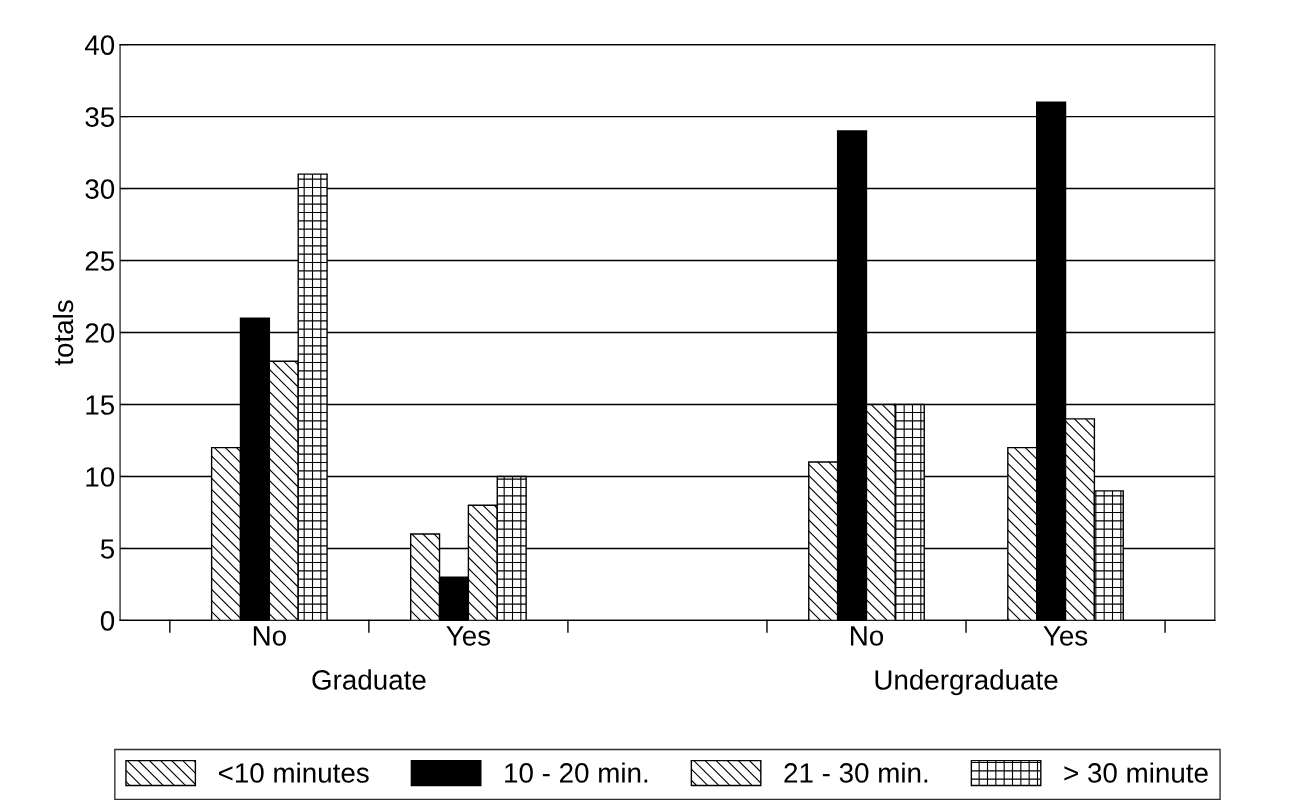  I want to click on legend-label: <10 minutes, so click(293, 772).